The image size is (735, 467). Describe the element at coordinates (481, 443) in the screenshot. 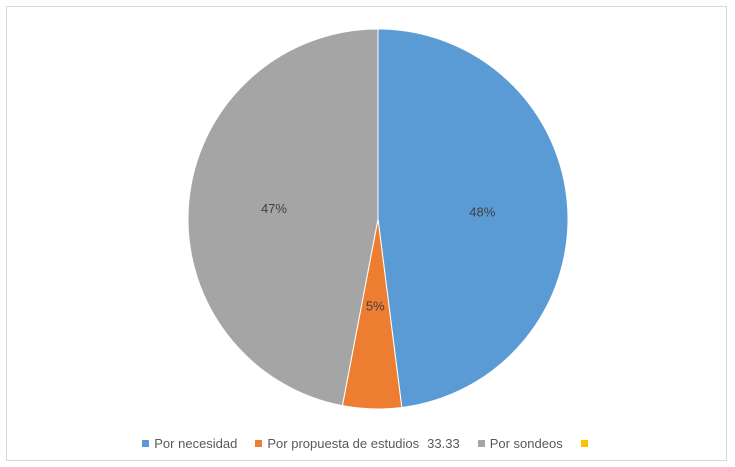

I see `legend-swatch-gray` at that location.